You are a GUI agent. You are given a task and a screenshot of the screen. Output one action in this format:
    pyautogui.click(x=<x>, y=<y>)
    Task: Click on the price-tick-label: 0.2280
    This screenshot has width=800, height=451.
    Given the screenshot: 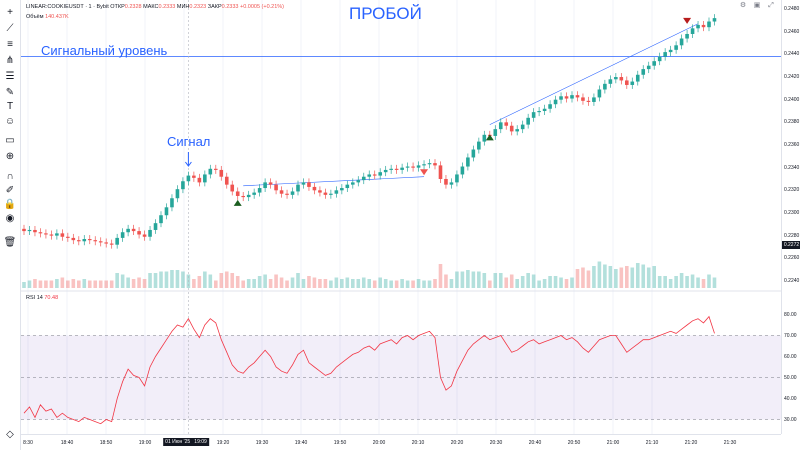 What is the action you would take?
    pyautogui.click(x=792, y=235)
    